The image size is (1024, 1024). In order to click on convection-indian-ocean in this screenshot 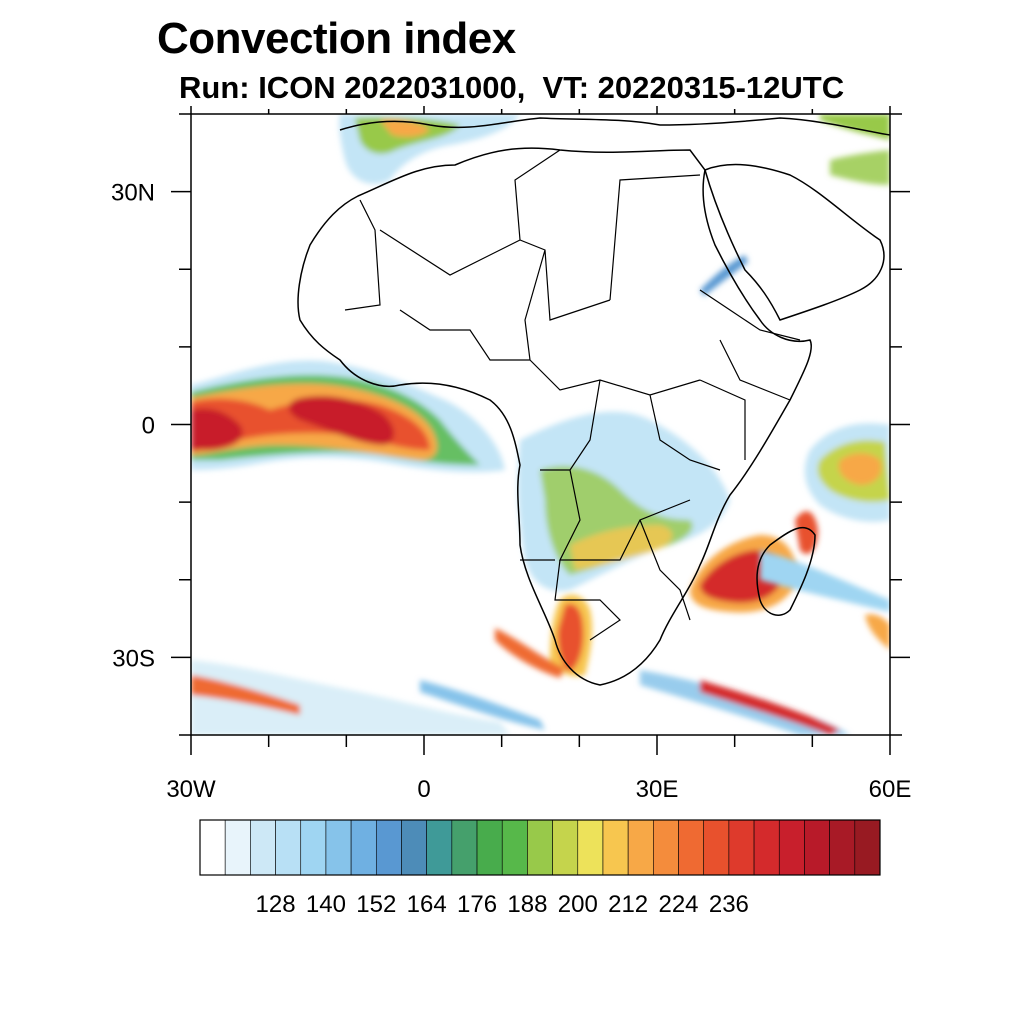, I will do `click(825, 536)`.